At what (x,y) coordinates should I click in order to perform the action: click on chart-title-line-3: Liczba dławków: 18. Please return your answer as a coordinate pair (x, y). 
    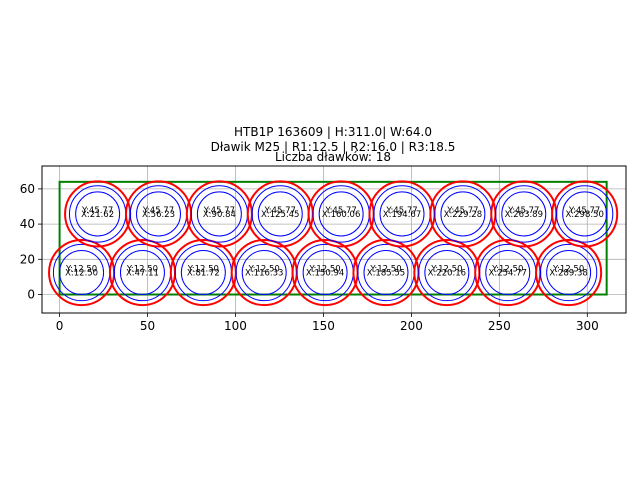
    Looking at the image, I should click on (333, 157).